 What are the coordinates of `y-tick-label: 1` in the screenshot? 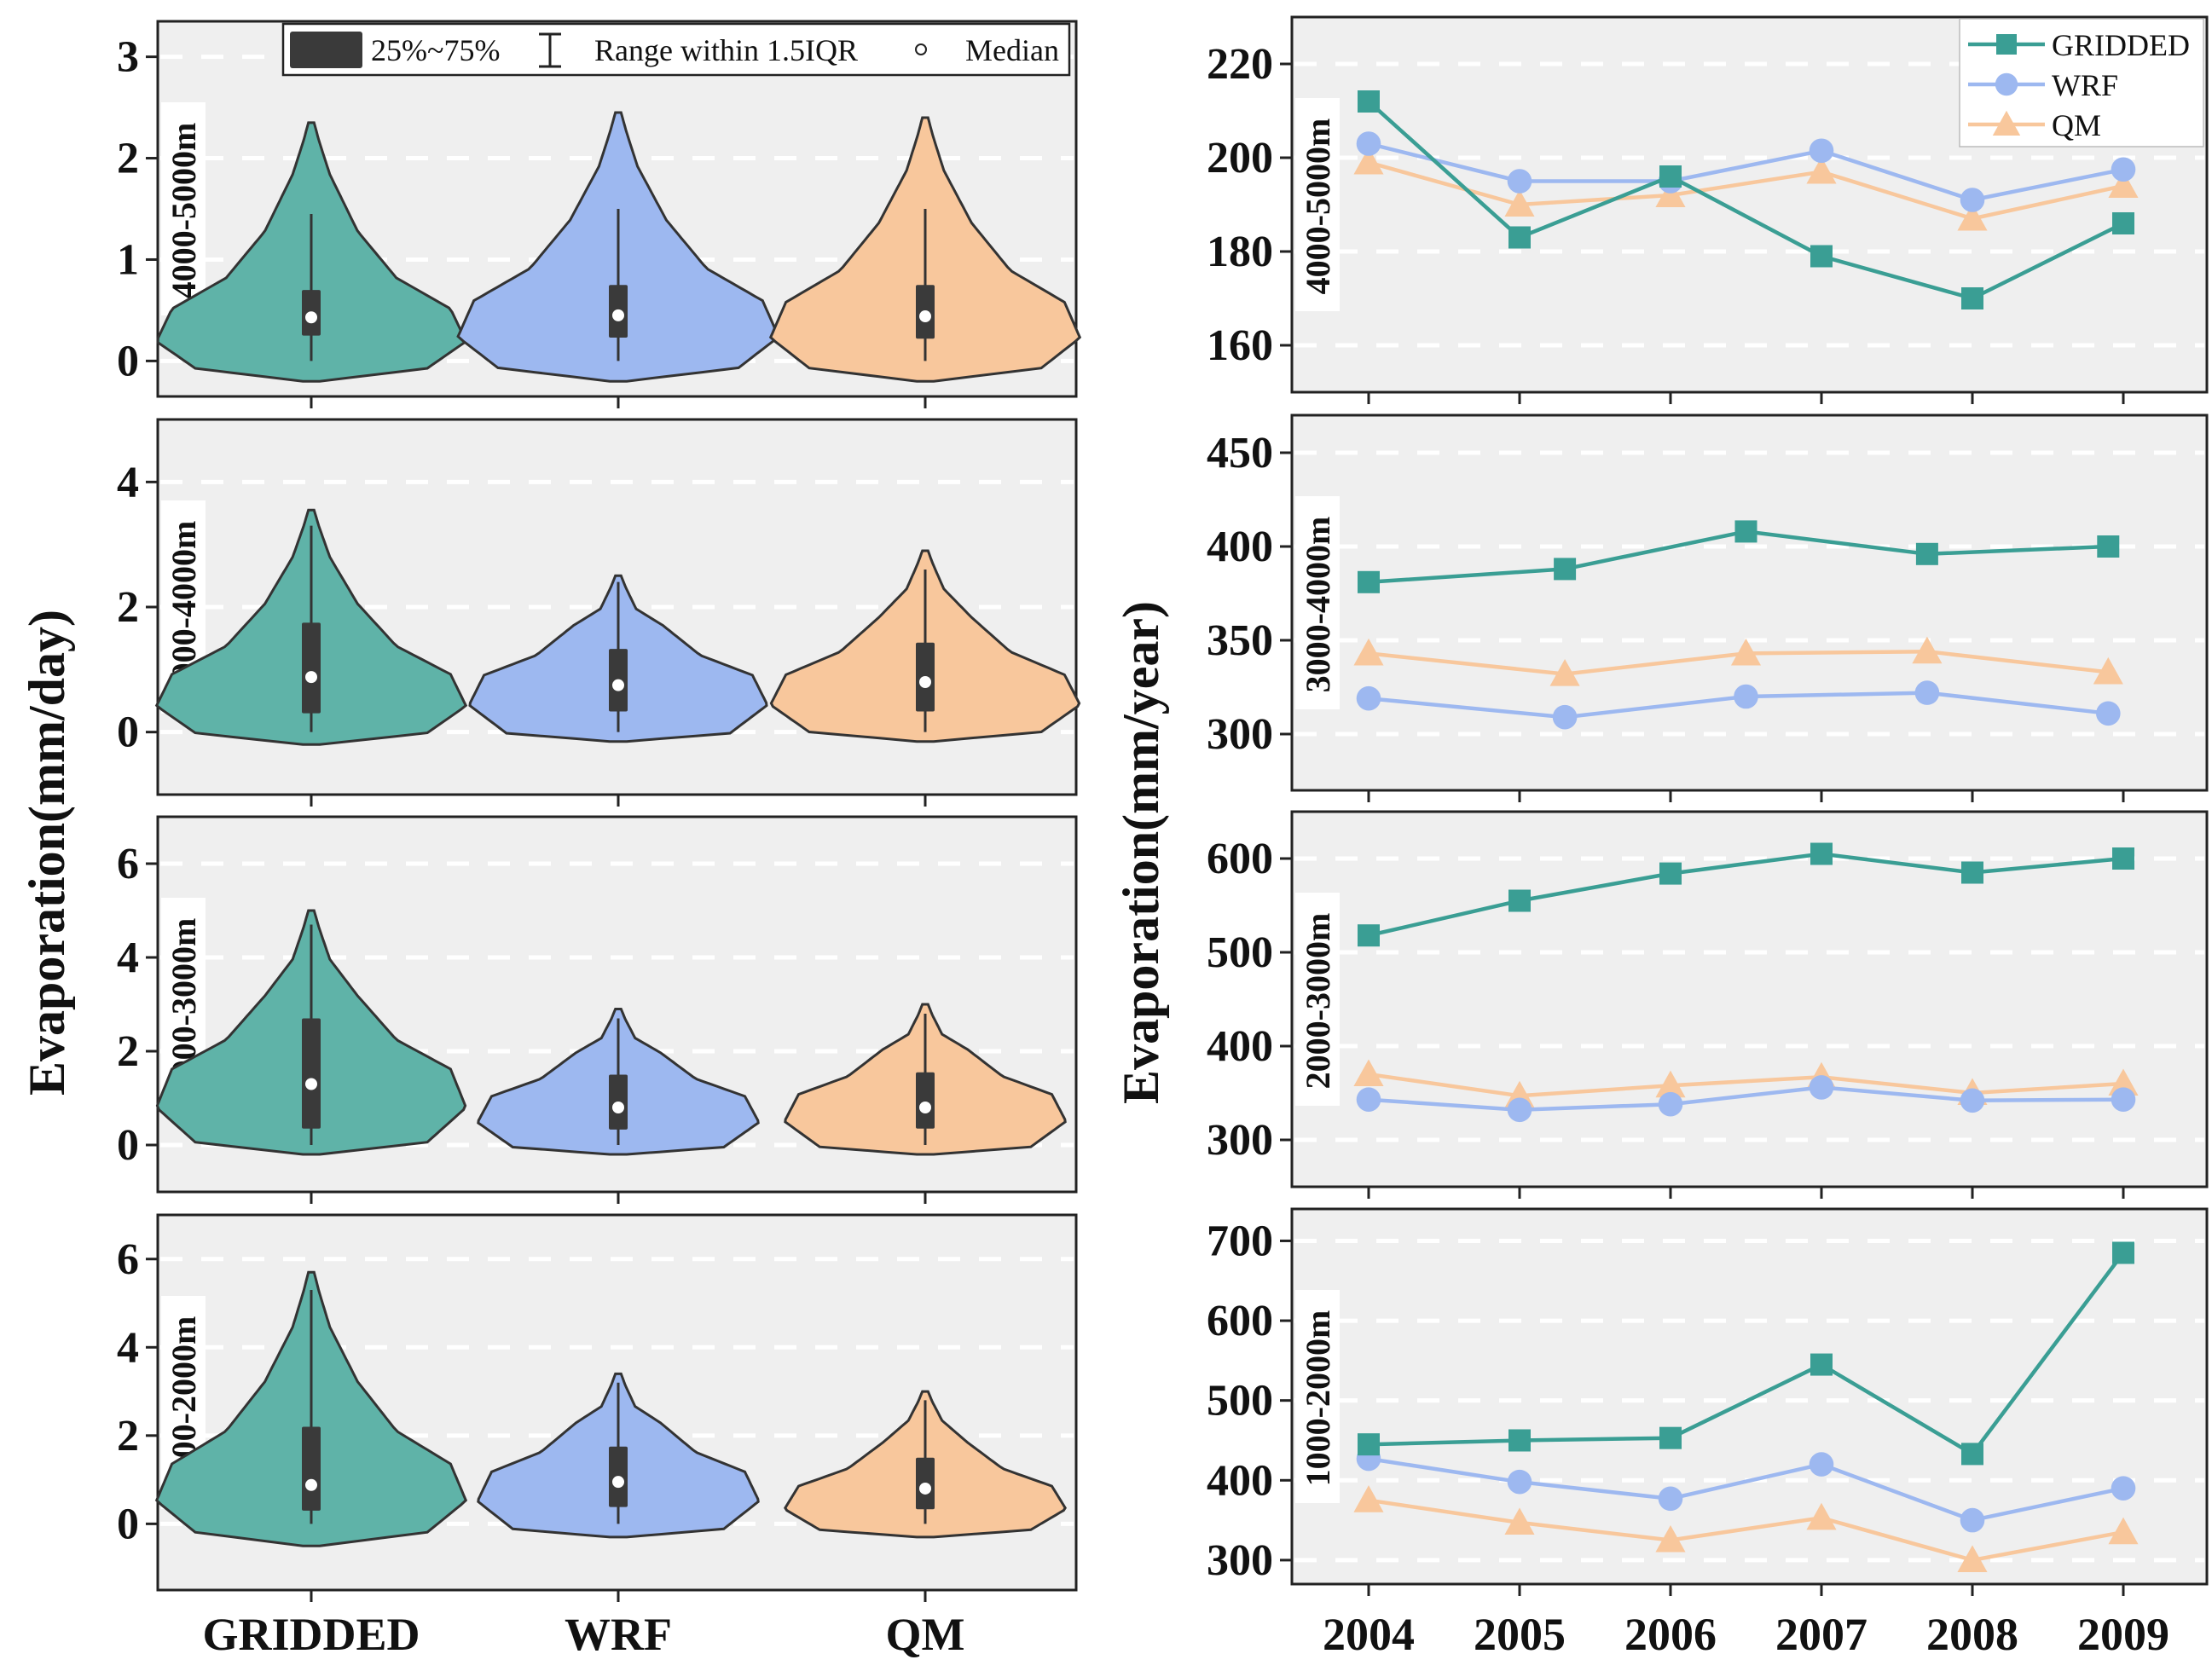 It's located at (128, 259).